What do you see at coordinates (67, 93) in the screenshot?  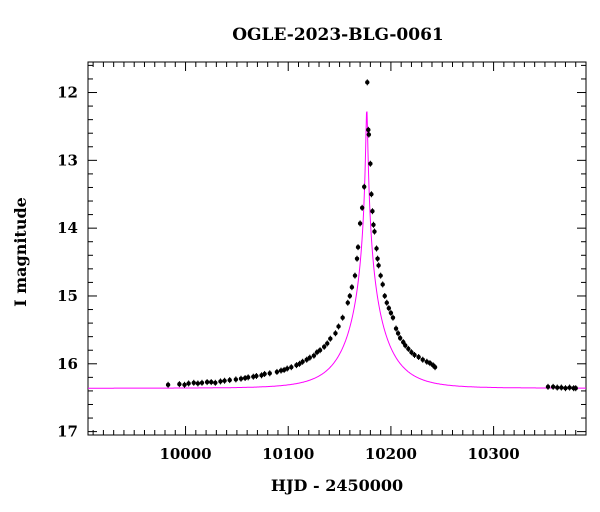 I see `y-tick-label: 12` at bounding box center [67, 93].